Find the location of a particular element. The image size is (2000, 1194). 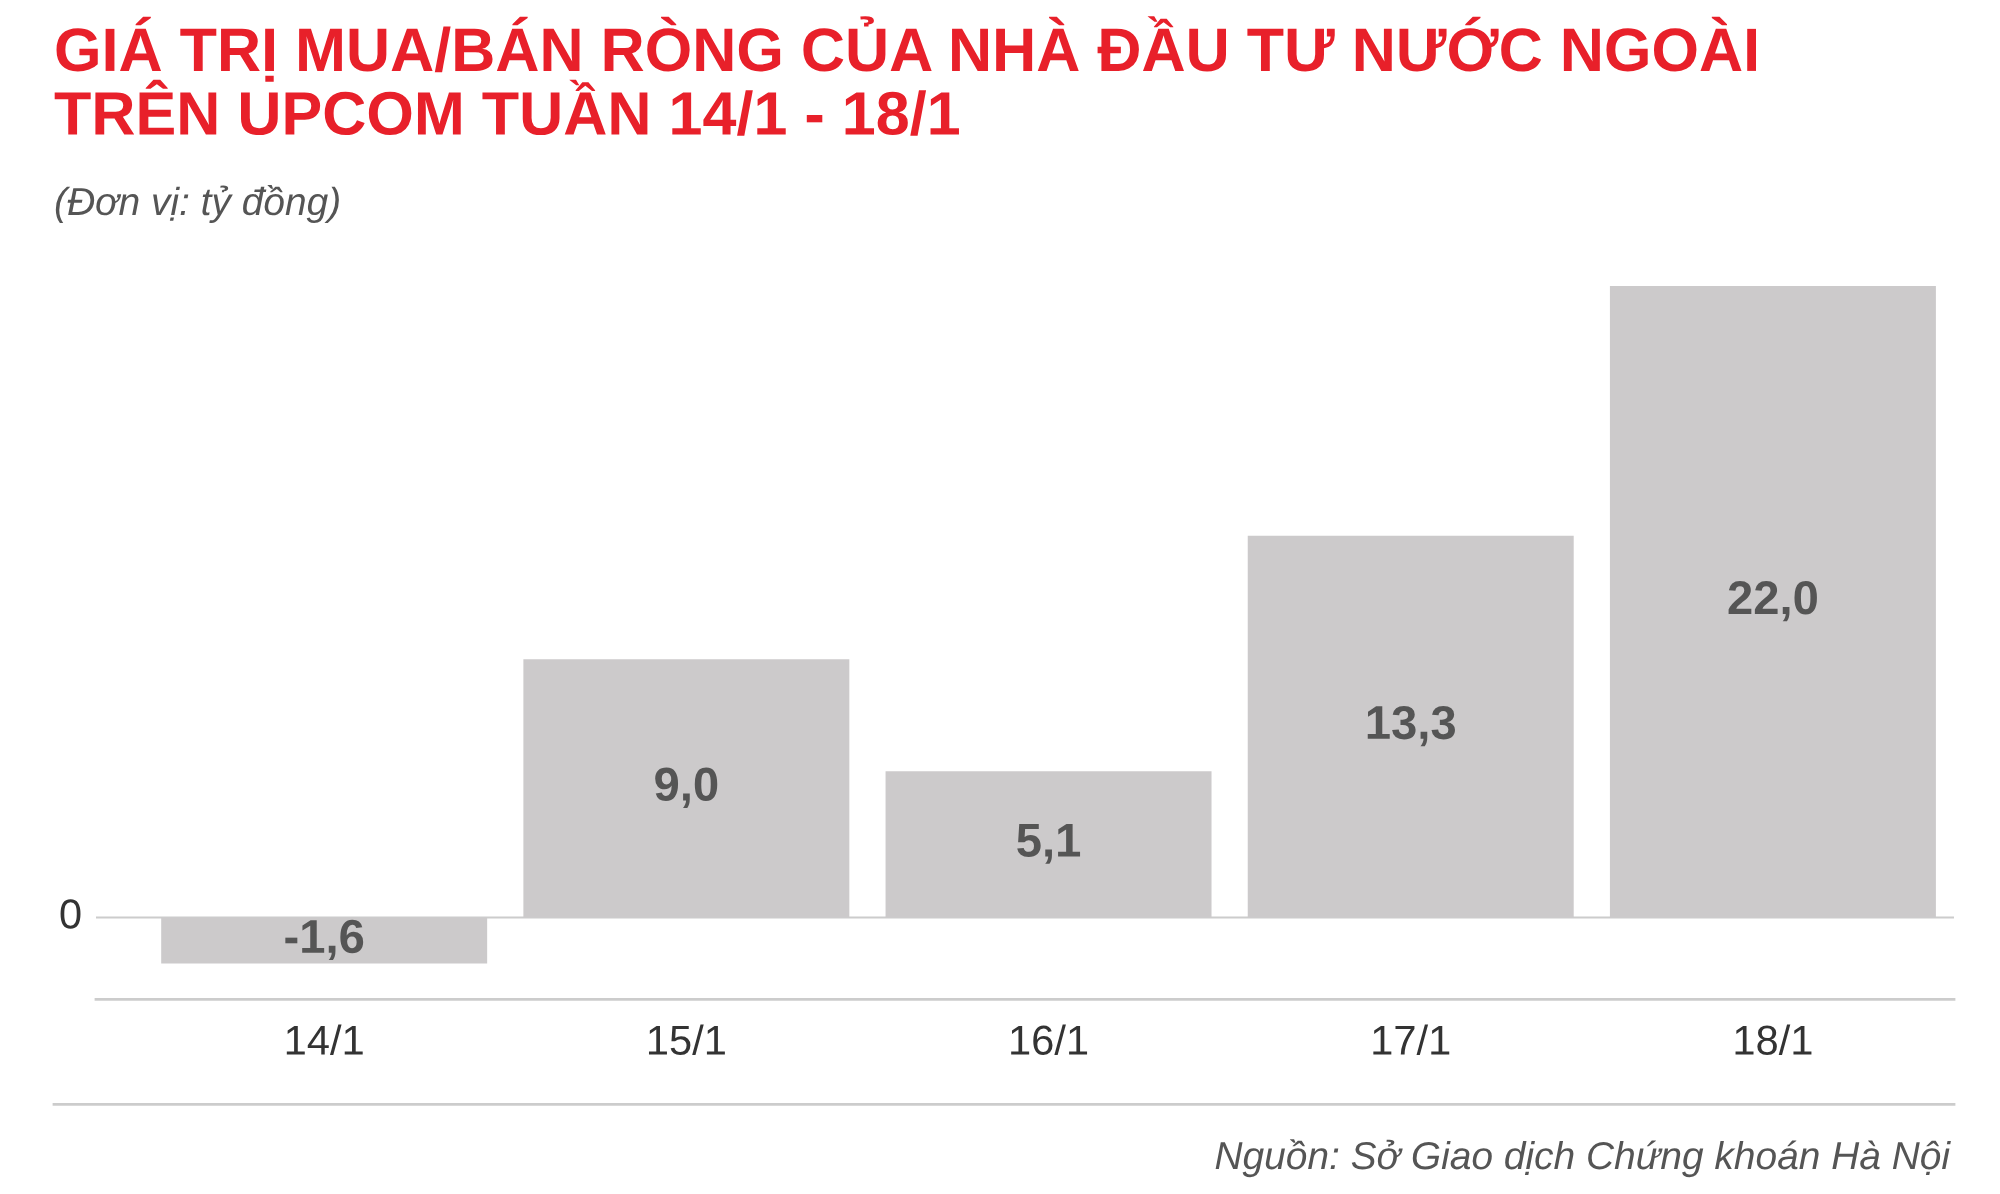

x-tick-label: 18/1 is located at coordinates (1773, 1039).